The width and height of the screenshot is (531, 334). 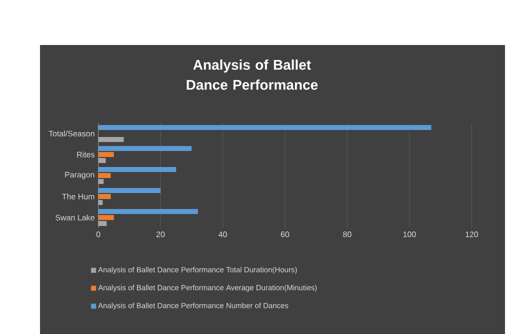 I want to click on y-tick-label: Total/Season, so click(x=71, y=133).